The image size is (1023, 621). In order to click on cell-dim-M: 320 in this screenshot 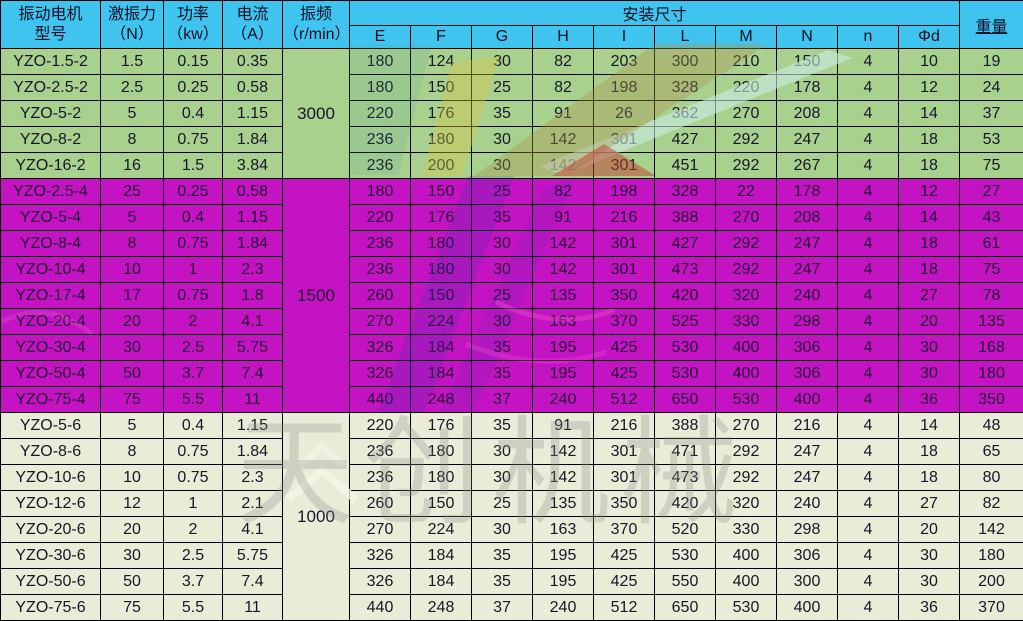, I will do `click(746, 296)`.